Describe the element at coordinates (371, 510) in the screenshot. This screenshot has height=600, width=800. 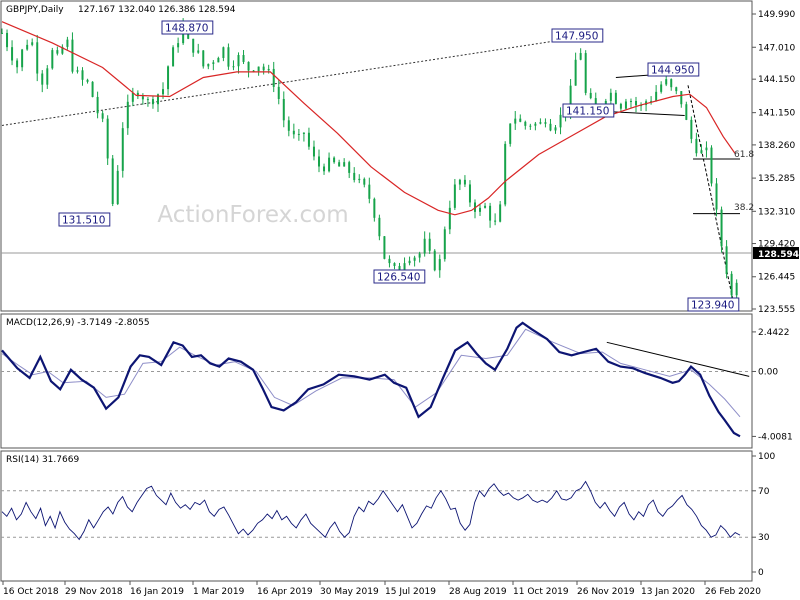
I see `rsi-line` at that location.